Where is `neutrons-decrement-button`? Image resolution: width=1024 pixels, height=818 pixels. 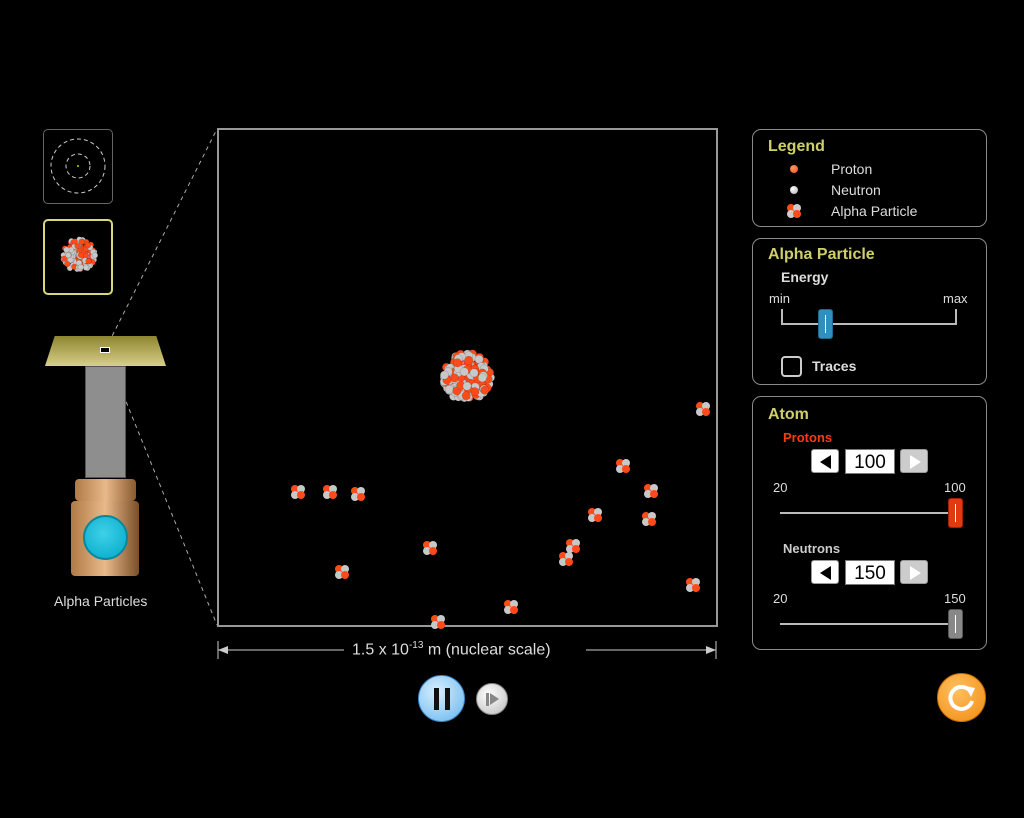 neutrons-decrement-button is located at coordinates (825, 572).